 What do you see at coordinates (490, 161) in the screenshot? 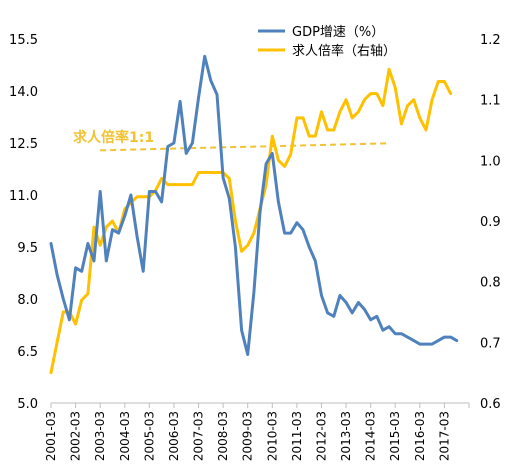
I see `right-tick-label: 1.0` at bounding box center [490, 161].